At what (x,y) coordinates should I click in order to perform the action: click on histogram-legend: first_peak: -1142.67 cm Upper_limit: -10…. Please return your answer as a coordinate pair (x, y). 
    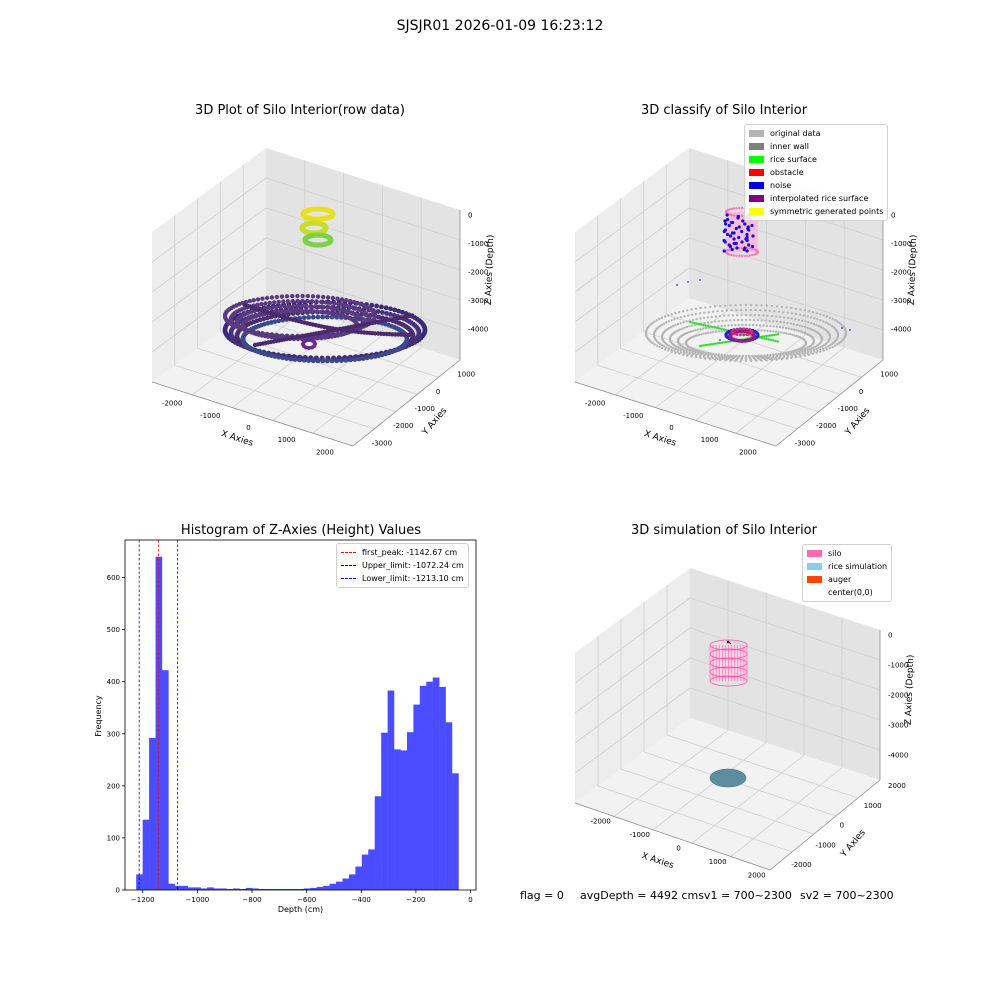
    Looking at the image, I should click on (402, 565).